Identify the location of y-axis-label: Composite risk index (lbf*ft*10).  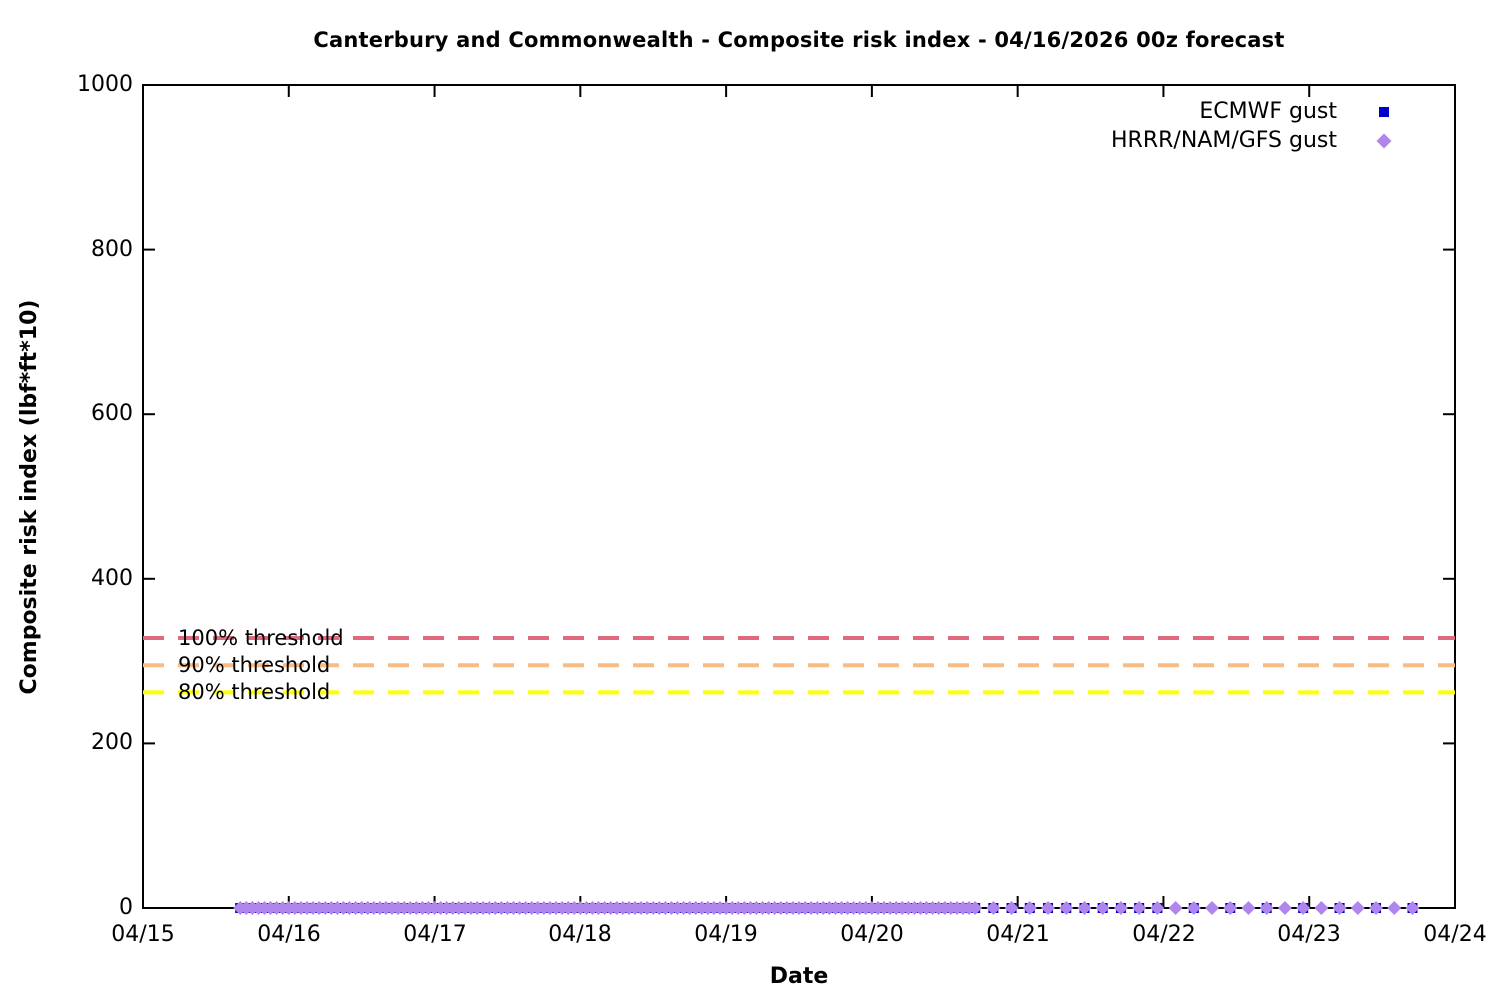
(29, 497).